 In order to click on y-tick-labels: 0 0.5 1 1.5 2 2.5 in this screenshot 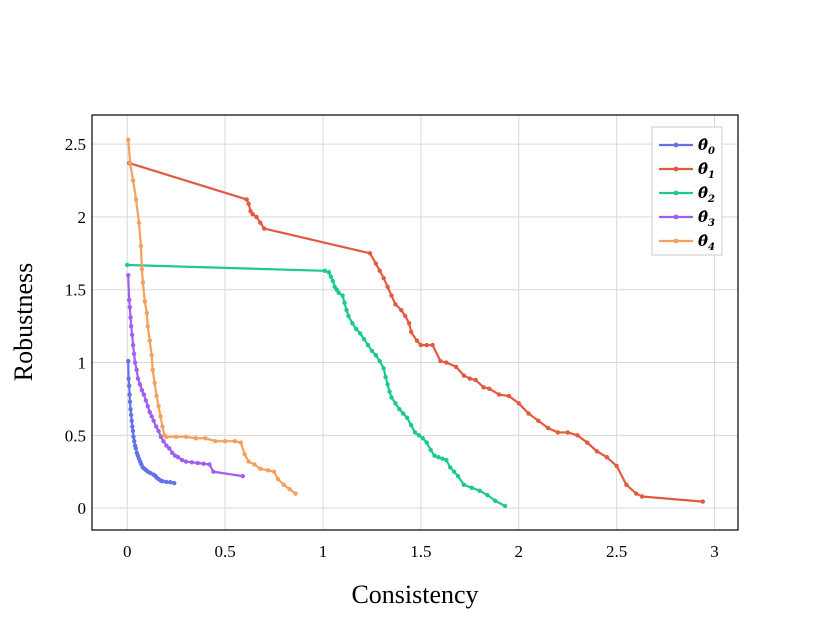, I will do `click(75, 326)`.